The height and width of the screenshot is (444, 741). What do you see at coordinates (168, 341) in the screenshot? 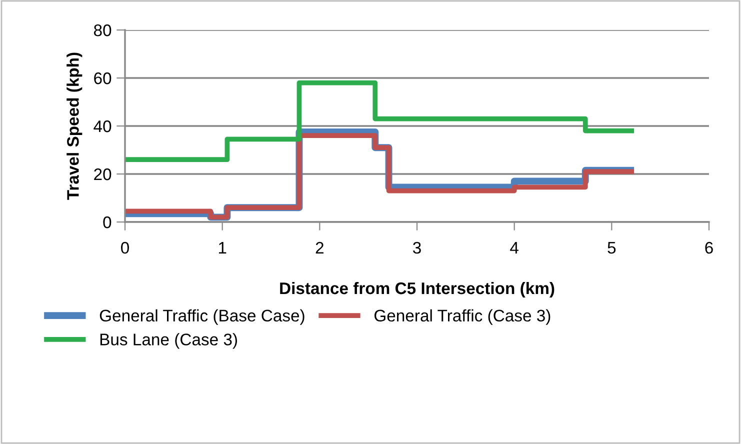
I see `legend-label: Bus Lane (Case 3)` at bounding box center [168, 341].